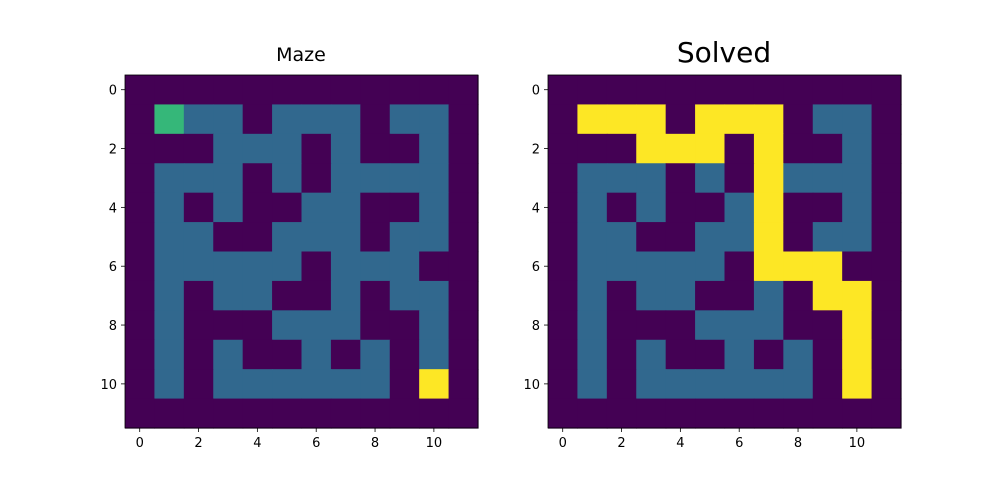  I want to click on heatmap-cell-r8-c0, so click(563, 325).